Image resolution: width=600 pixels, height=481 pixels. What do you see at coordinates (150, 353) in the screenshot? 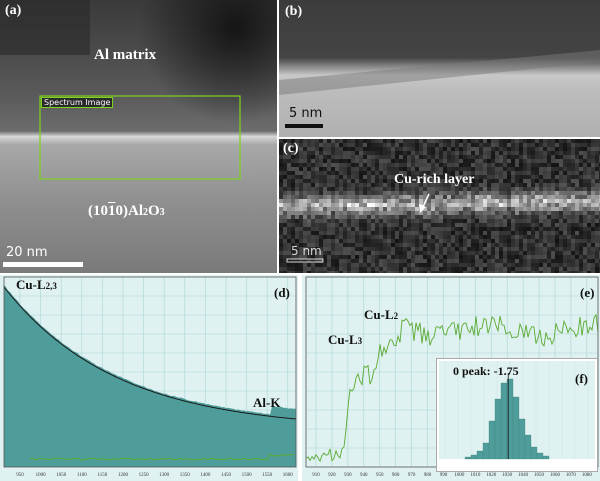
I see `background-fit-d` at bounding box center [150, 353].